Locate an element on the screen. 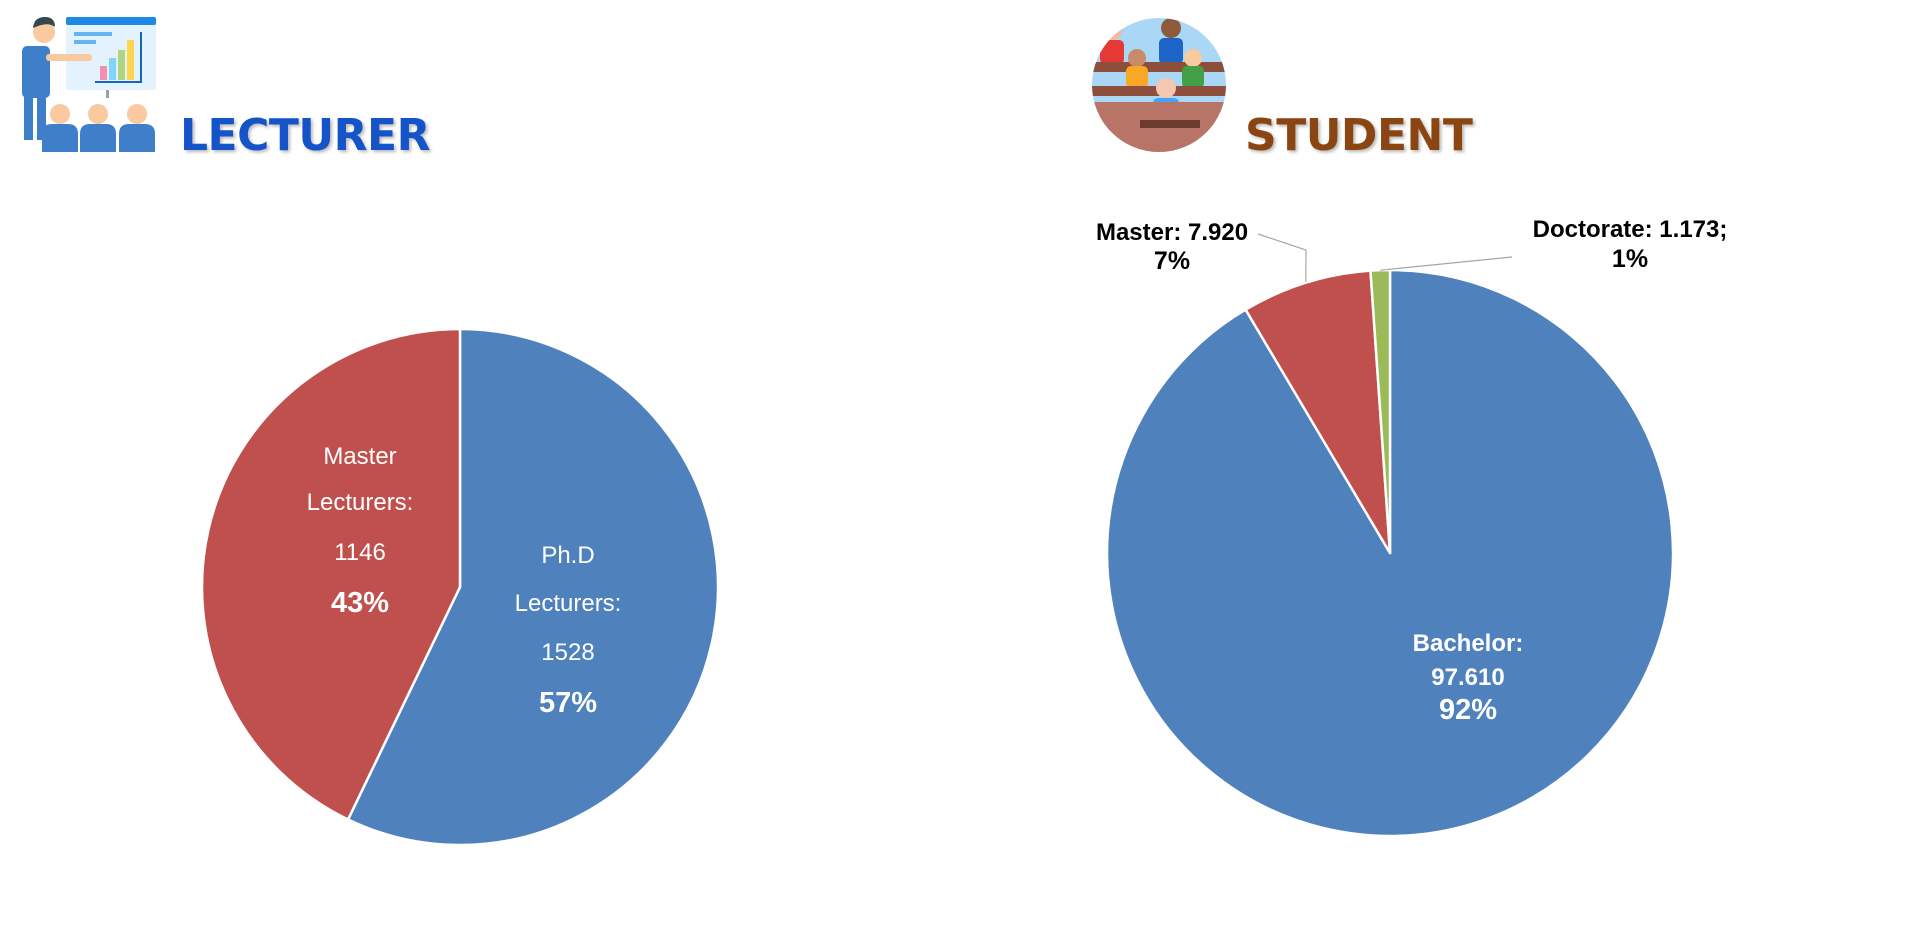 The width and height of the screenshot is (1920, 942). student-label-doctorate-line-1: Doctorate: 1.173; is located at coordinates (1630, 229).